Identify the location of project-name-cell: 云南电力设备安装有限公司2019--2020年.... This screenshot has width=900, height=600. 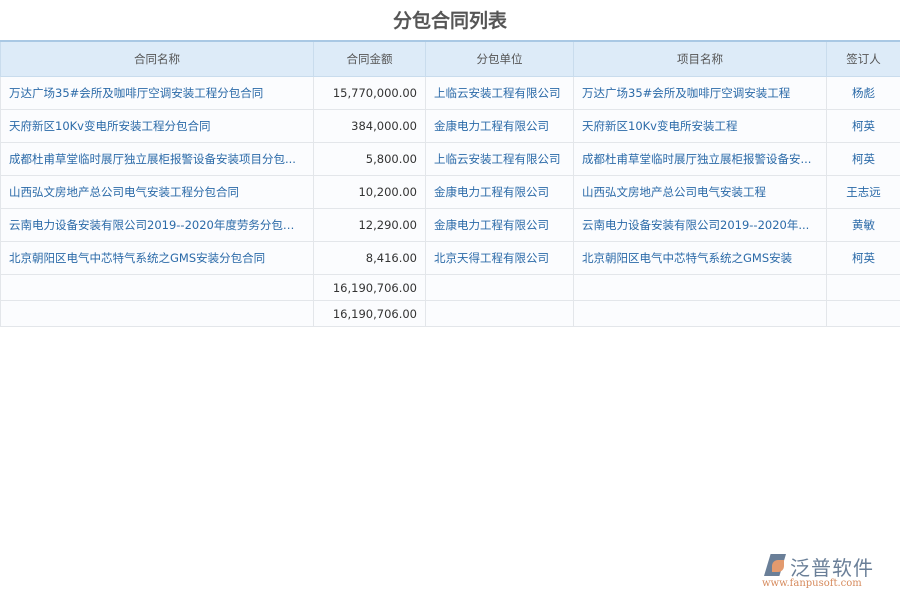
(700, 225).